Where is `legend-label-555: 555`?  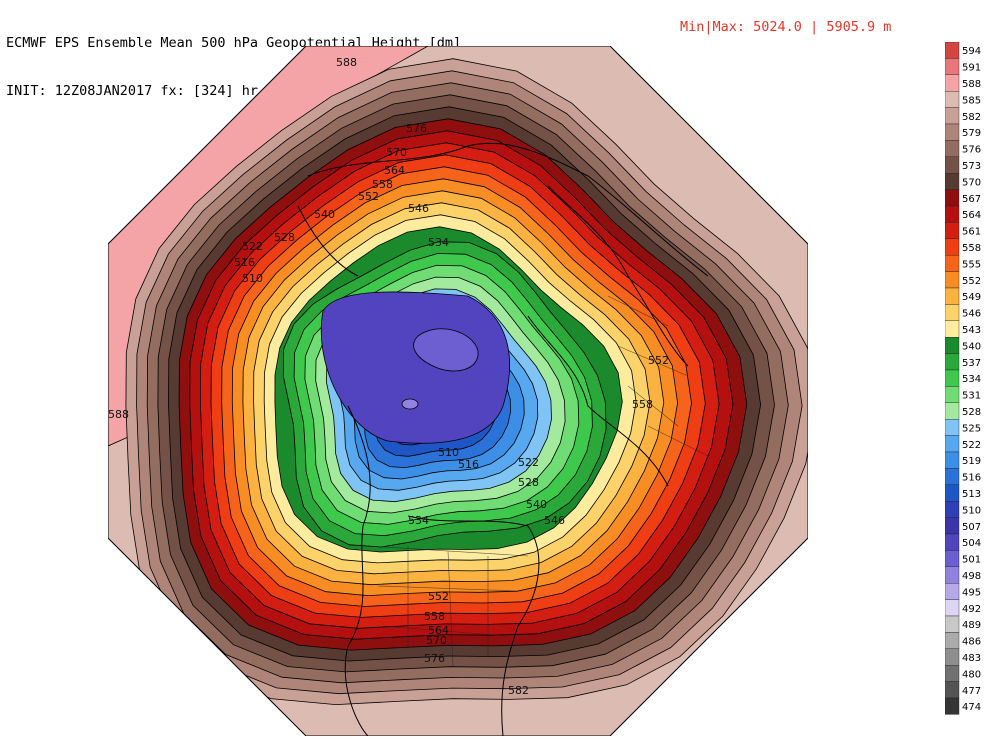 legend-label-555: 555 is located at coordinates (971, 264).